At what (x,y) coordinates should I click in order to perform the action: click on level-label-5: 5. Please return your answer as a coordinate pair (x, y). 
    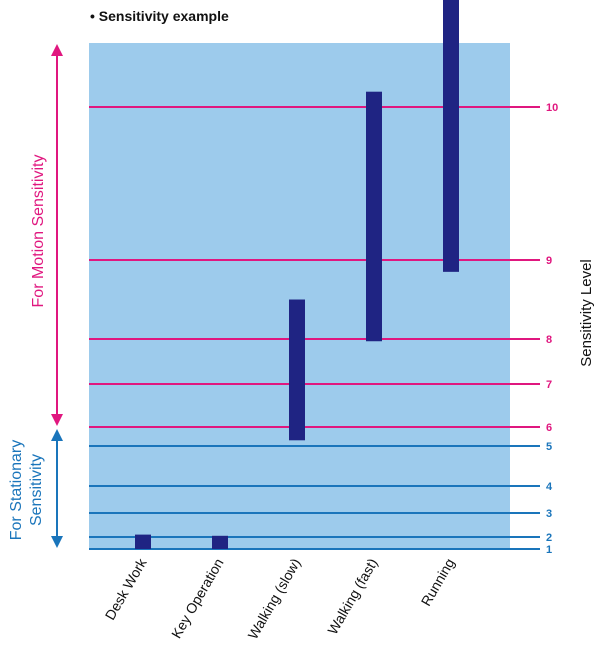
    Looking at the image, I should click on (549, 447).